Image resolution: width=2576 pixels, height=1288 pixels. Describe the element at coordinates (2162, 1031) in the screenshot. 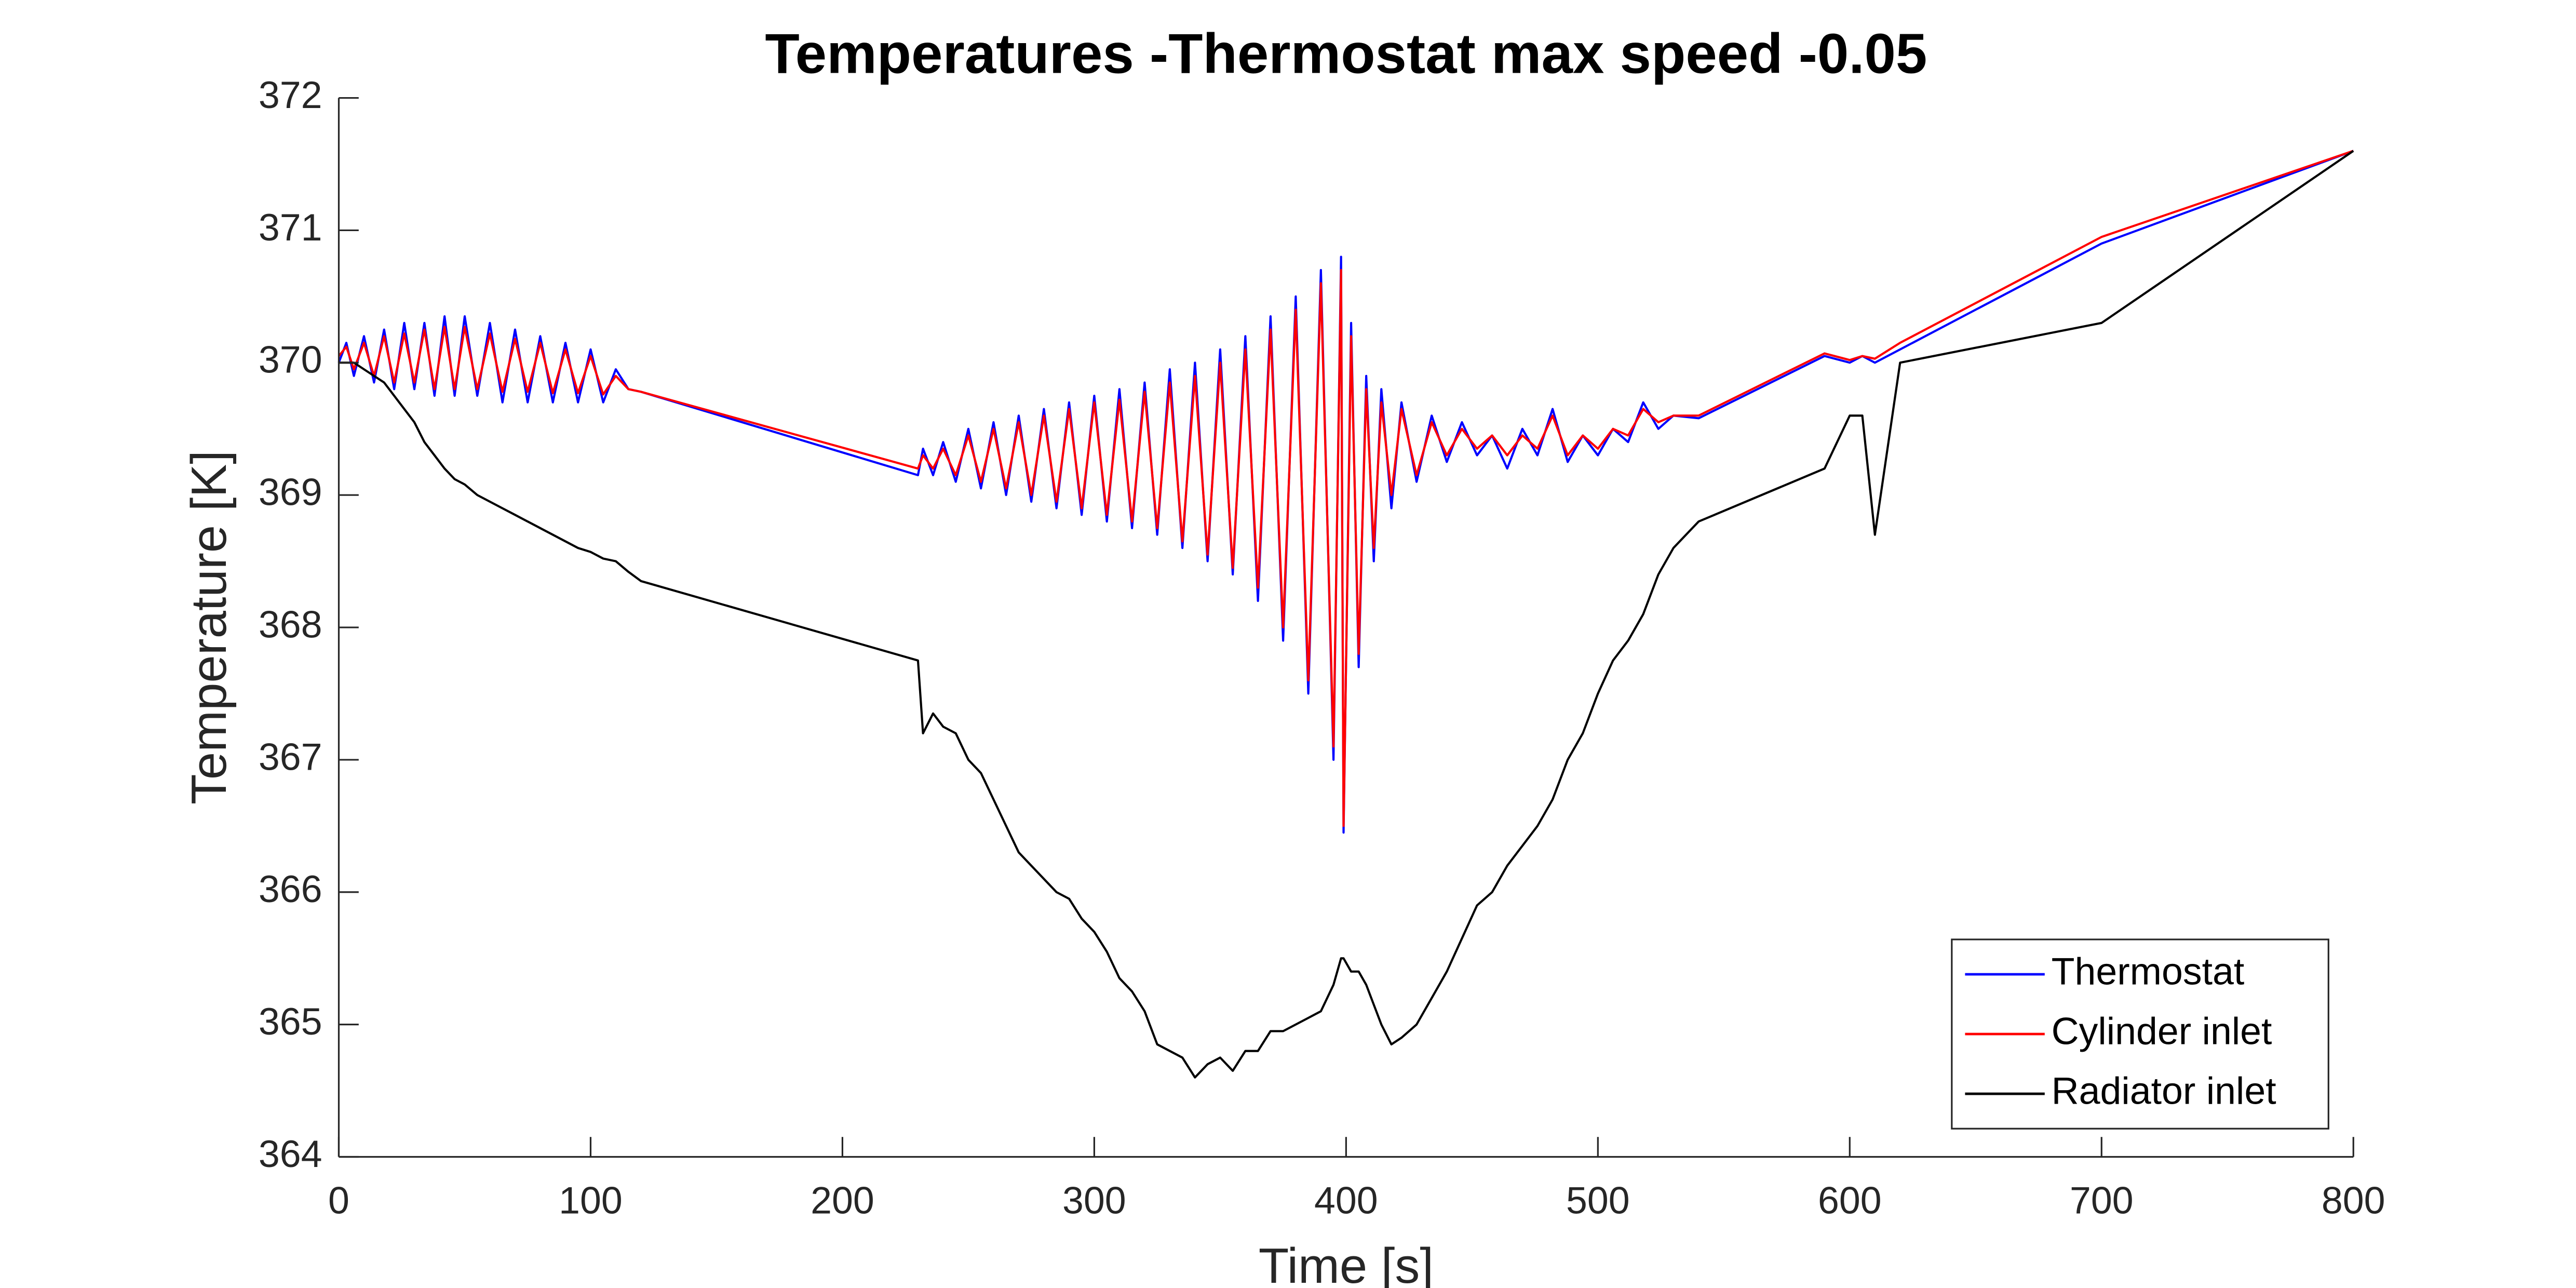

I see `legend-label: Cylinder inlet` at that location.